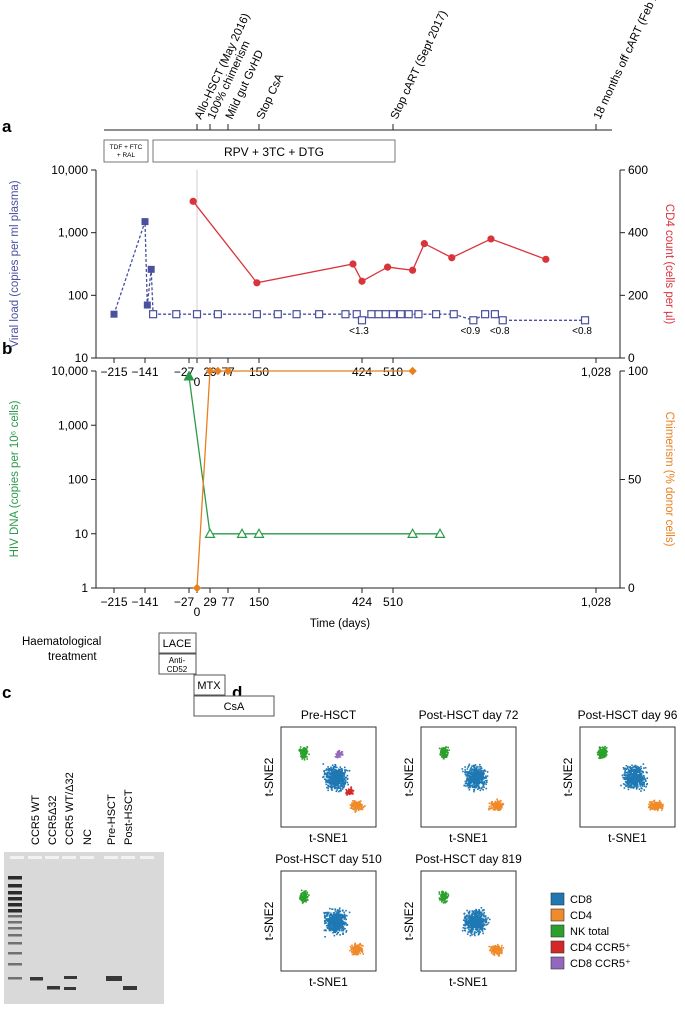  Describe the element at coordinates (393, 602) in the screenshot. I see `b-xtick-label-8: 510` at that location.